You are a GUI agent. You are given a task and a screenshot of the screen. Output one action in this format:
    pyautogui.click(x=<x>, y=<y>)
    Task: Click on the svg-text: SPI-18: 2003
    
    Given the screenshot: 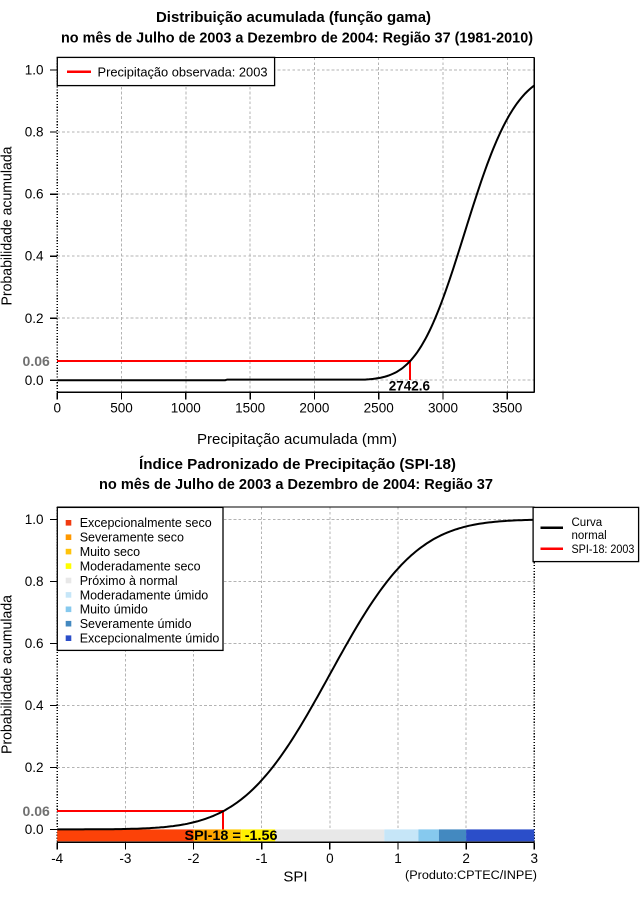 What is the action you would take?
    pyautogui.click(x=603, y=550)
    